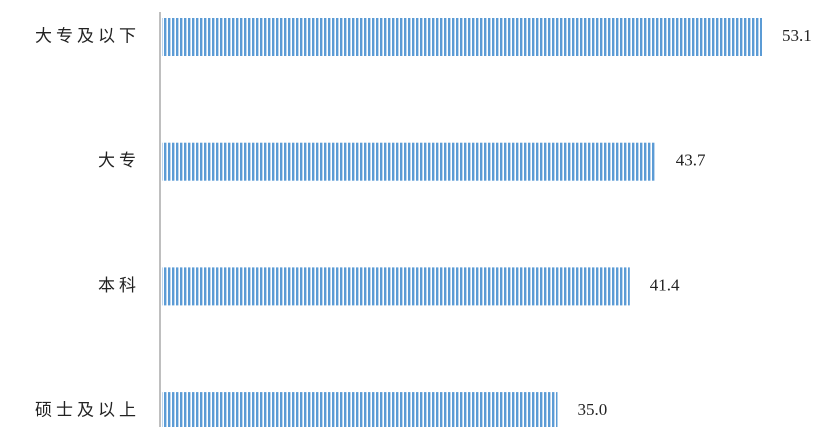  What do you see at coordinates (797, 35) in the screenshot?
I see `value-label: 53.1` at bounding box center [797, 35].